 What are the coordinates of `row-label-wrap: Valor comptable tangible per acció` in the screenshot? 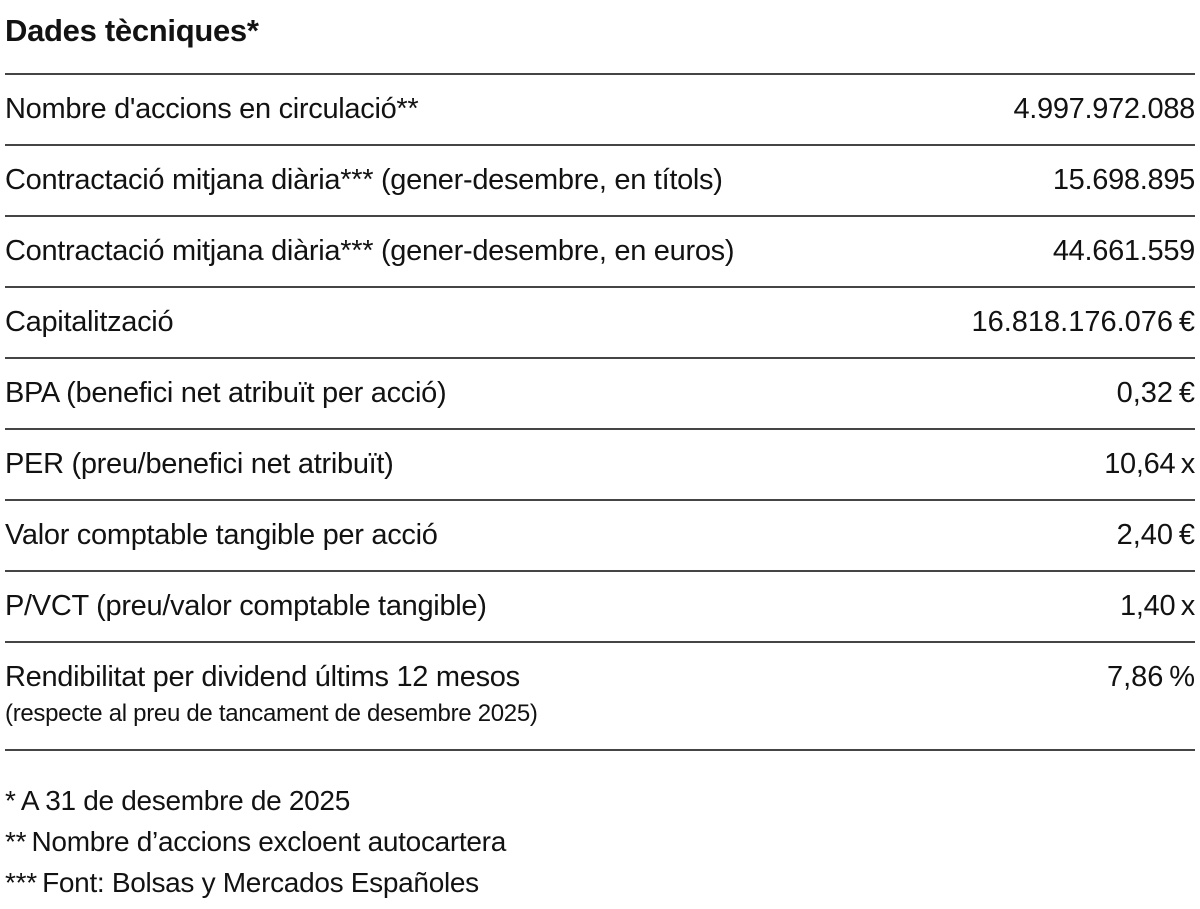 It's located at (549, 535).